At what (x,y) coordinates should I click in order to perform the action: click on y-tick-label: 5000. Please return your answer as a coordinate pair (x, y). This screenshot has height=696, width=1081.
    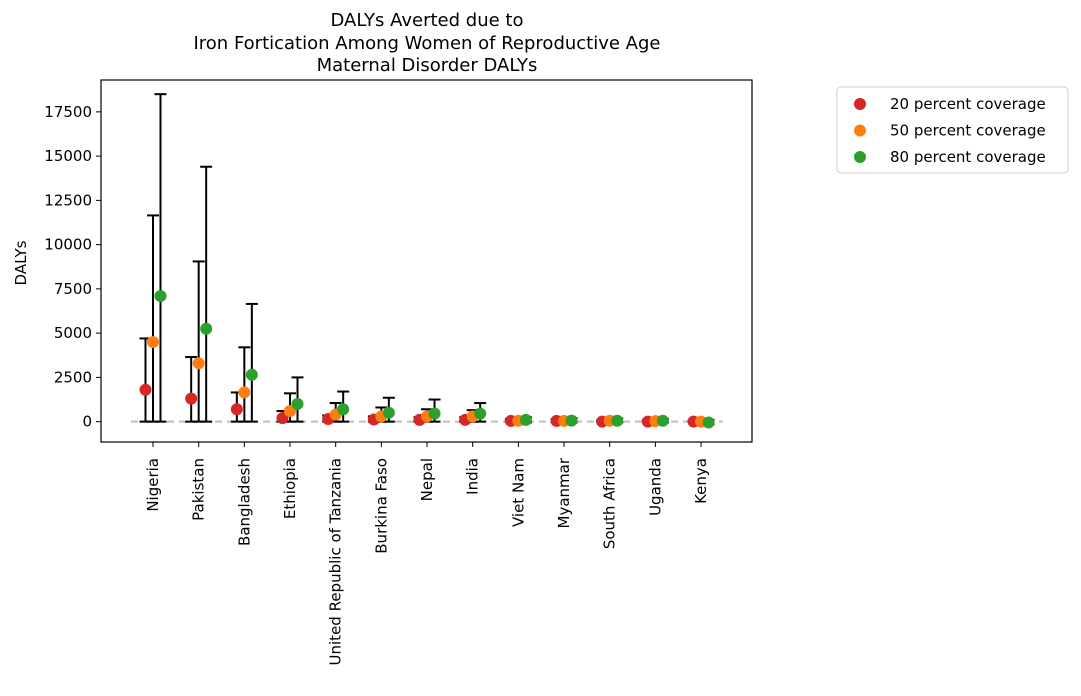
    Looking at the image, I should click on (73, 333).